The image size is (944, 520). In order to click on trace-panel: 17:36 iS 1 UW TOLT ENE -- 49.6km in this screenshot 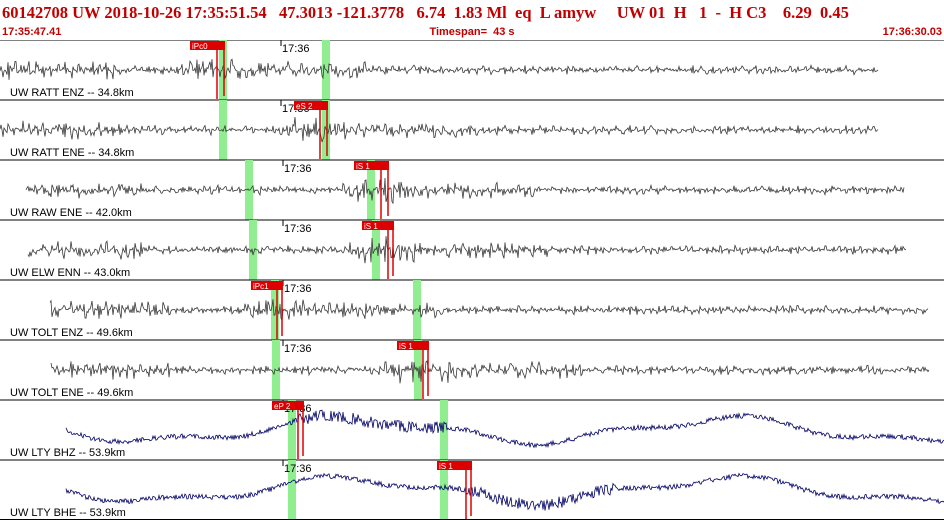, I will do `click(472, 369)`.